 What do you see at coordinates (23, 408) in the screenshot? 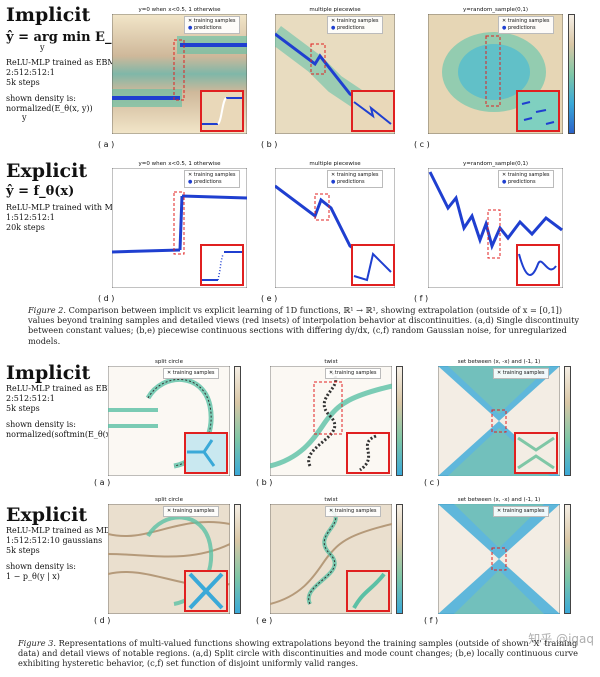
I see `row3-steps: 5k steps` at bounding box center [23, 408].